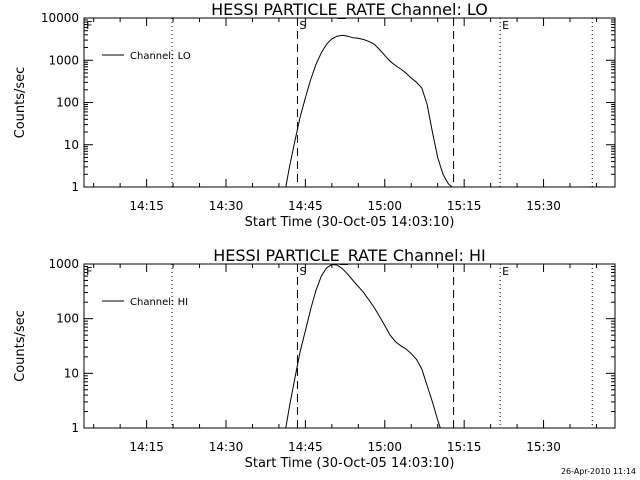 Image resolution: width=640 pixels, height=480 pixels. Describe the element at coordinates (159, 302) in the screenshot. I see `legend-label: Channel: HI` at that location.